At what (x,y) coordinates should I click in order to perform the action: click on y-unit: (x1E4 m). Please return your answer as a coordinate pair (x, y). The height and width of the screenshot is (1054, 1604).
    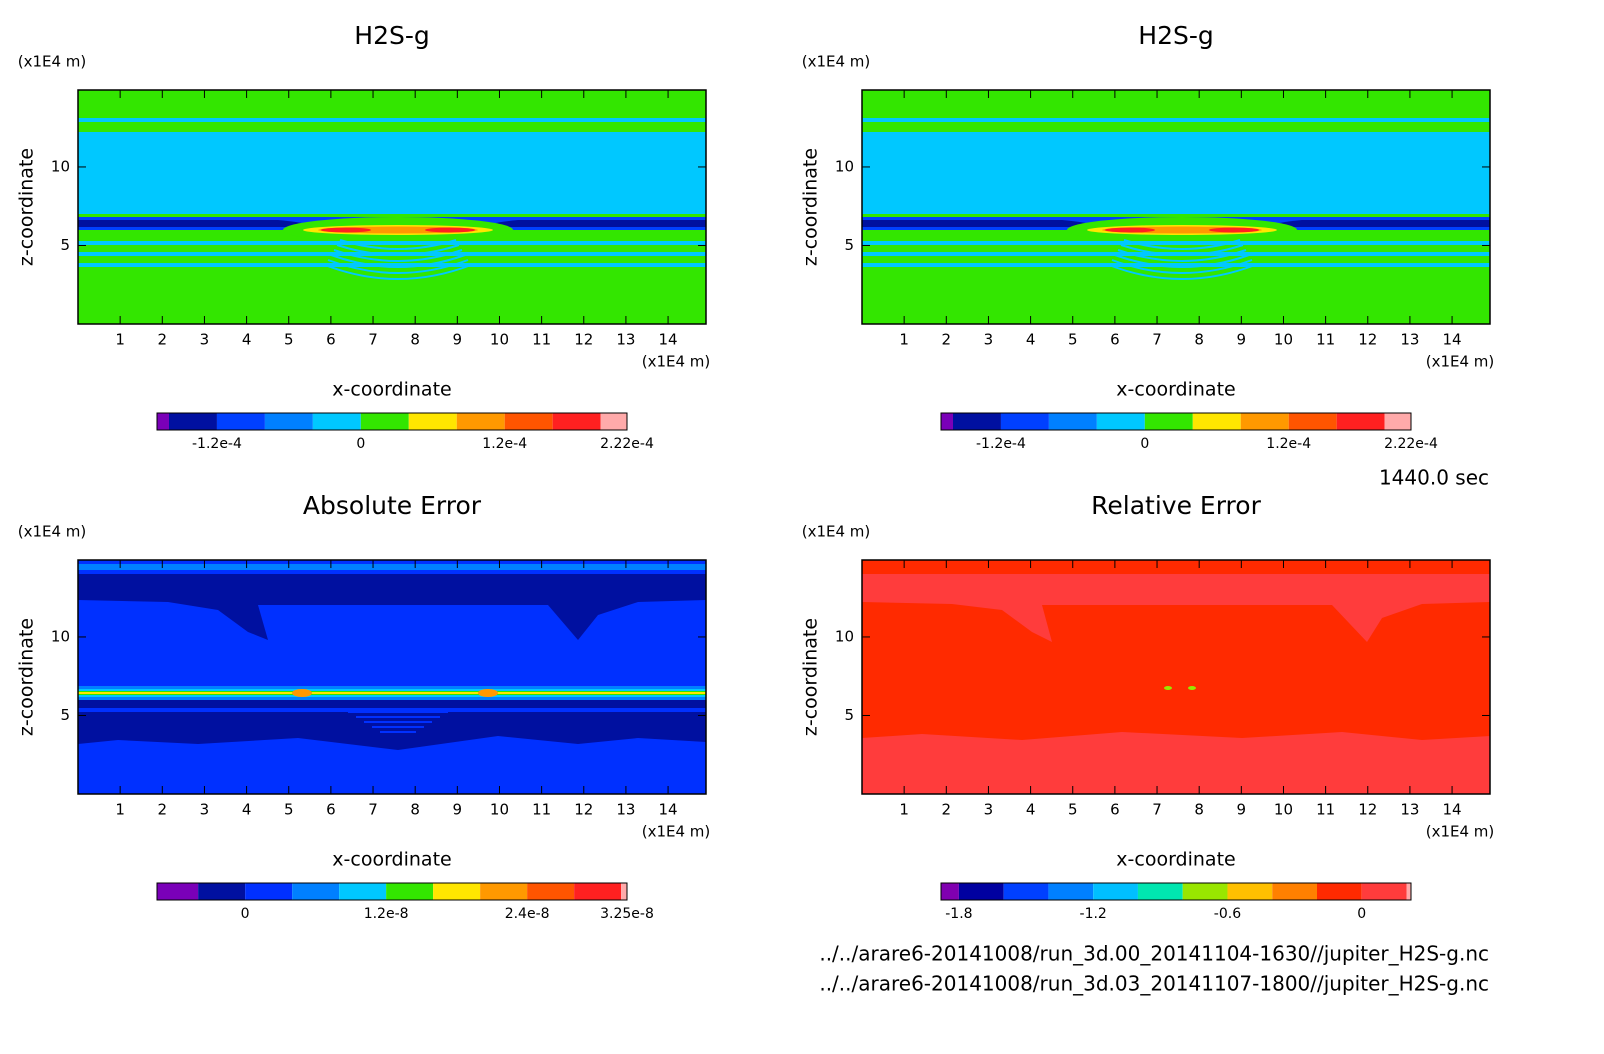
    Looking at the image, I should click on (836, 62).